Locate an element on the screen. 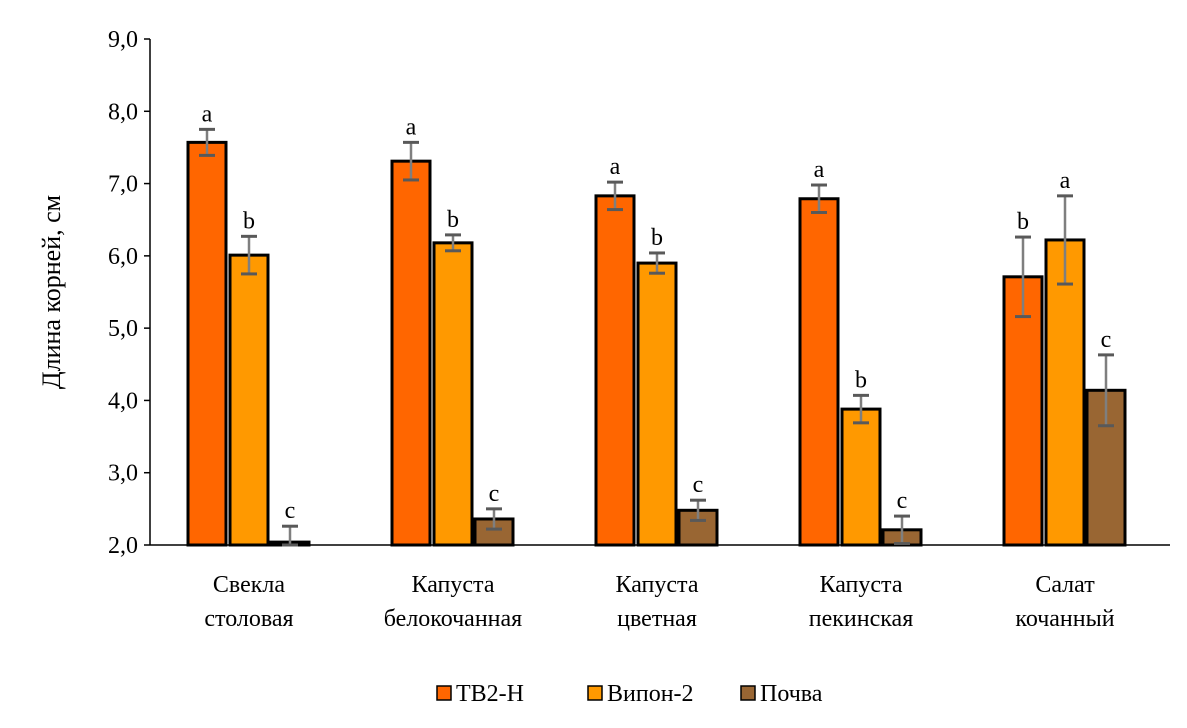  category-label: белокочанная is located at coordinates (453, 619).